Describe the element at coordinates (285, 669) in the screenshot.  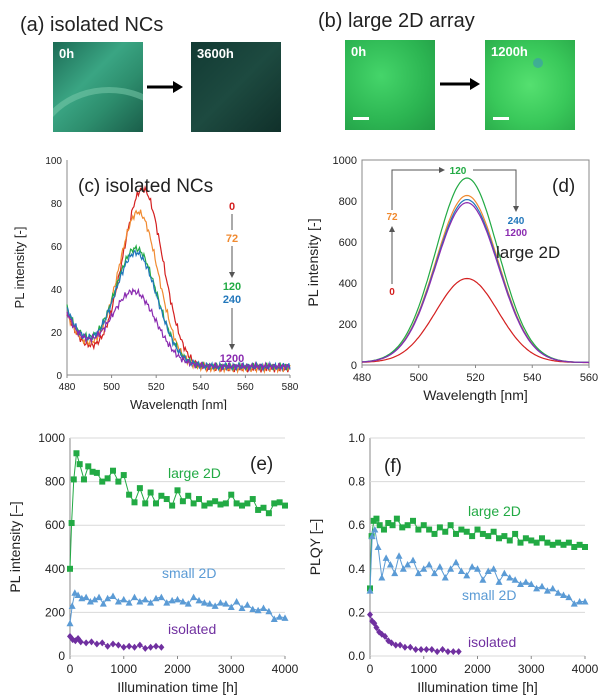
I see `x-tick-label: 4000` at that location.